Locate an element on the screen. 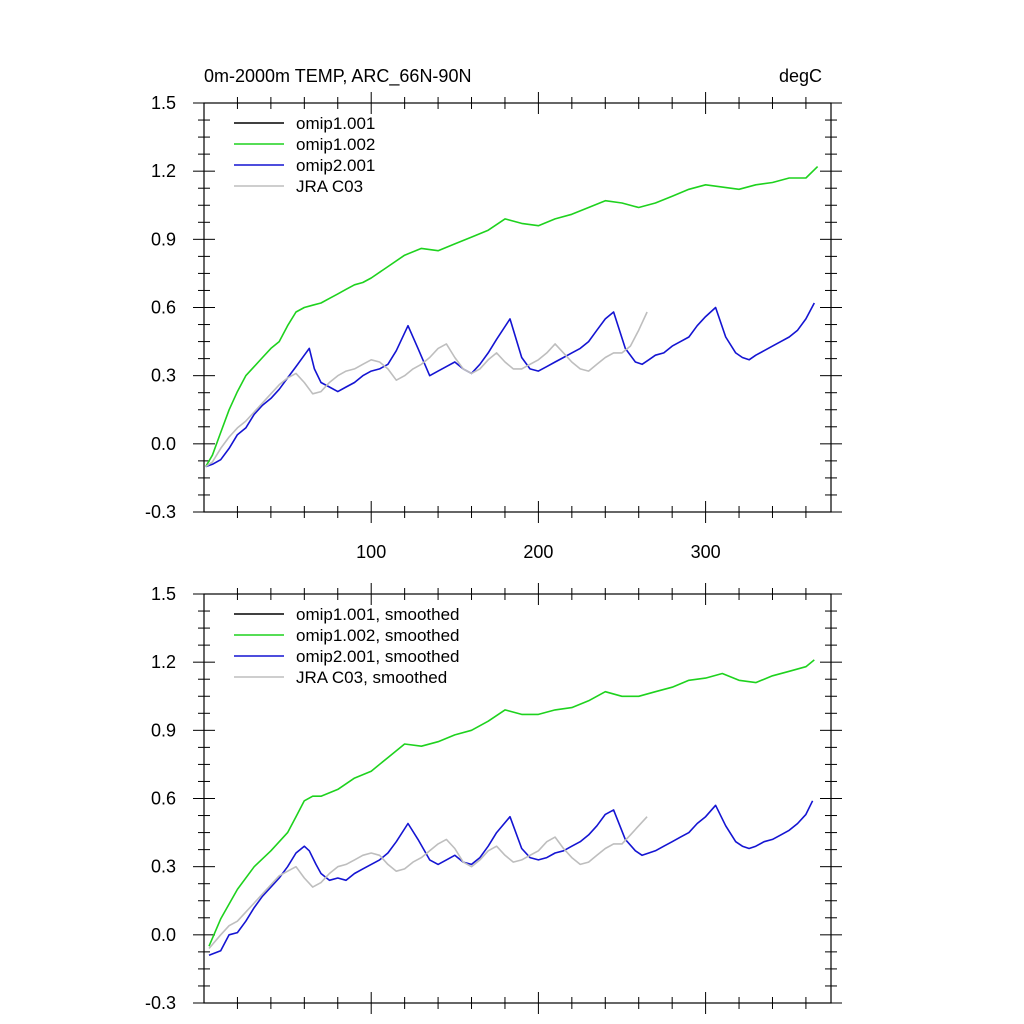 The image size is (1024, 1024). x-tick-label: 200 is located at coordinates (538, 552).